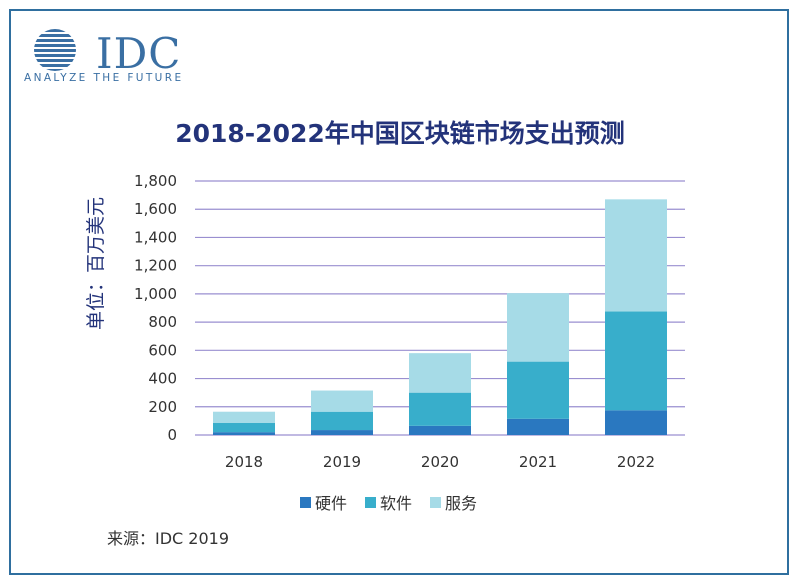  Describe the element at coordinates (396, 503) in the screenshot. I see `legend-label-software: 软件` at that location.